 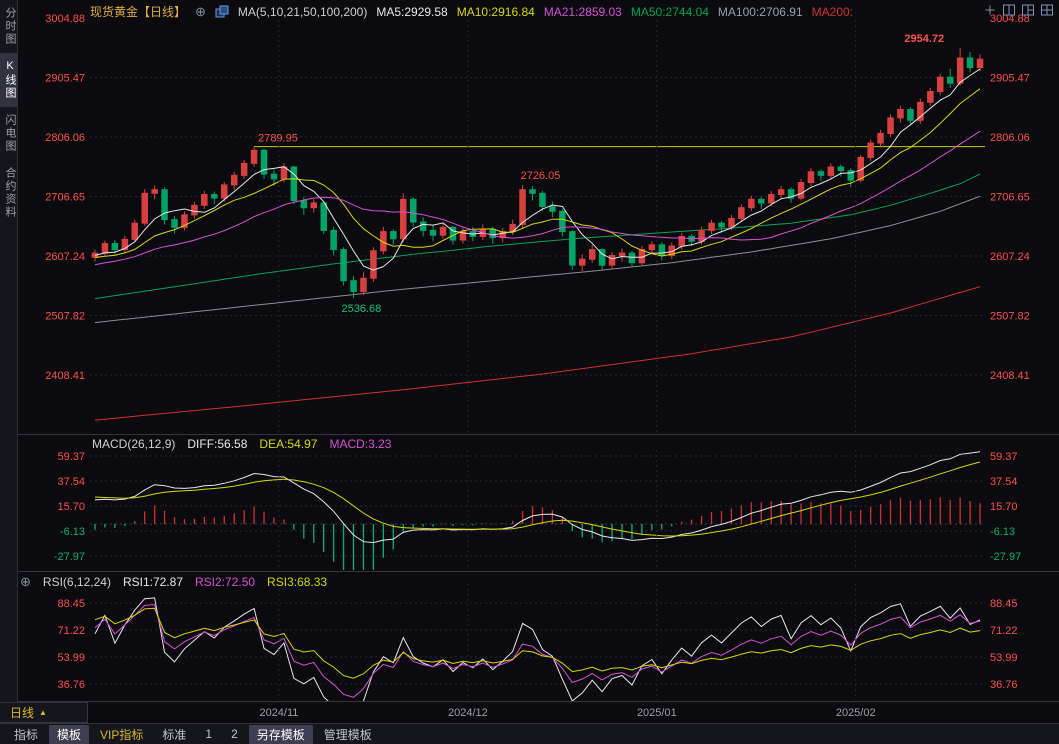 I want to click on macd-value: MACD:3.23, so click(x=360, y=444).